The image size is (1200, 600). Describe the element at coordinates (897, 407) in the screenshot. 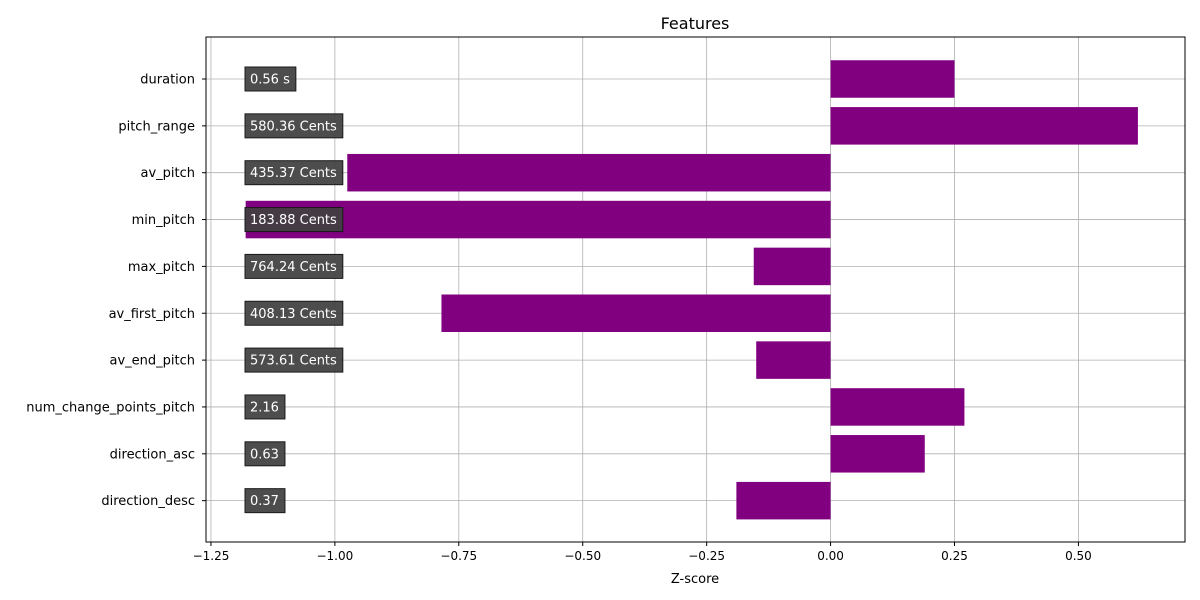

I see `bar-num_change_points_pitch` at that location.